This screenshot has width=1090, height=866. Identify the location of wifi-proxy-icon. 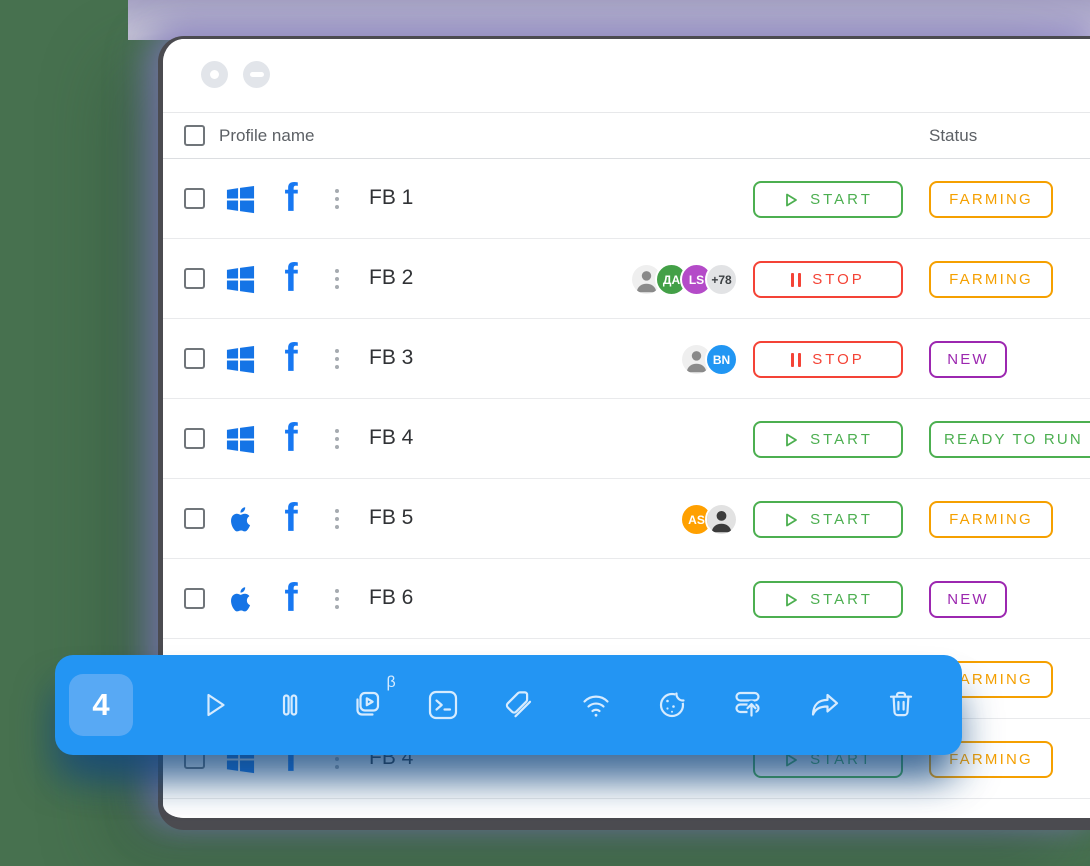
(596, 705).